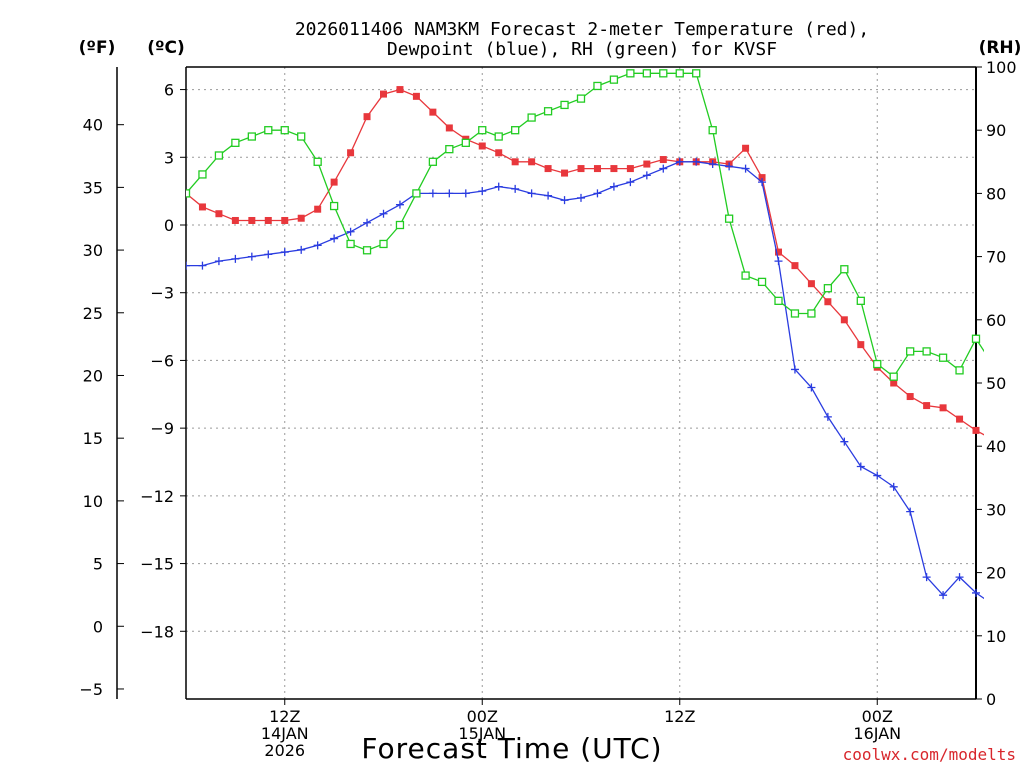 This screenshot has height=768, width=1024. Describe the element at coordinates (157, 564) in the screenshot. I see `celsius-tick-label: −15` at that location.